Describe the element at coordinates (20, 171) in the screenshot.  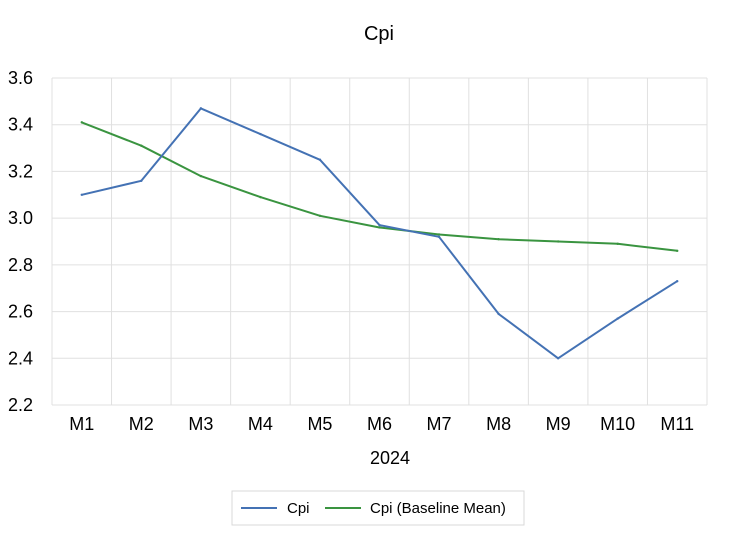
I see `y-tick-label: 3.2` at that location.